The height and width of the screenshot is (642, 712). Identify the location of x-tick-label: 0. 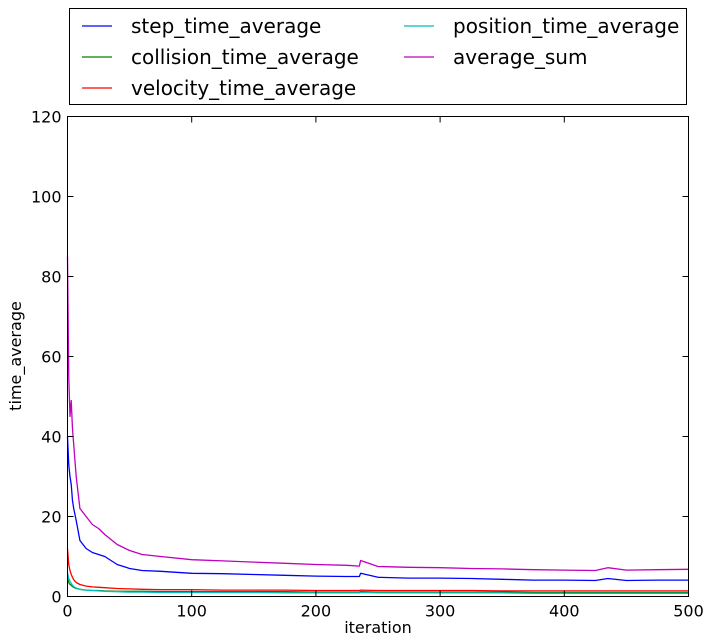
(67, 611).